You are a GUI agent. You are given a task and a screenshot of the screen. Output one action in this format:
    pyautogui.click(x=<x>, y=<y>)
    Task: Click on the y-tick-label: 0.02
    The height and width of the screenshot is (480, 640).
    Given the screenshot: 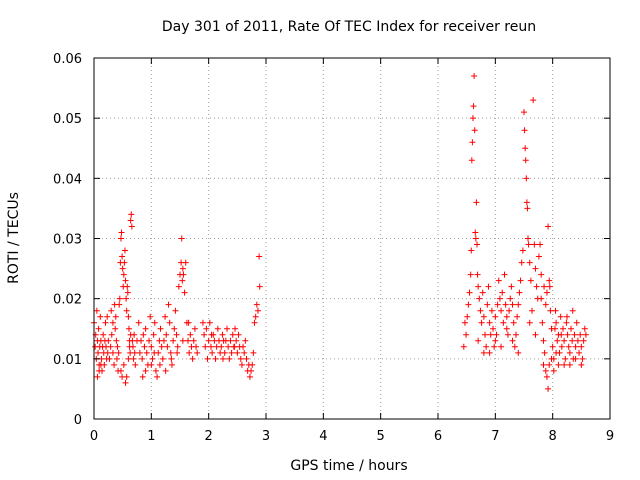 What is the action you would take?
    pyautogui.click(x=67, y=300)
    